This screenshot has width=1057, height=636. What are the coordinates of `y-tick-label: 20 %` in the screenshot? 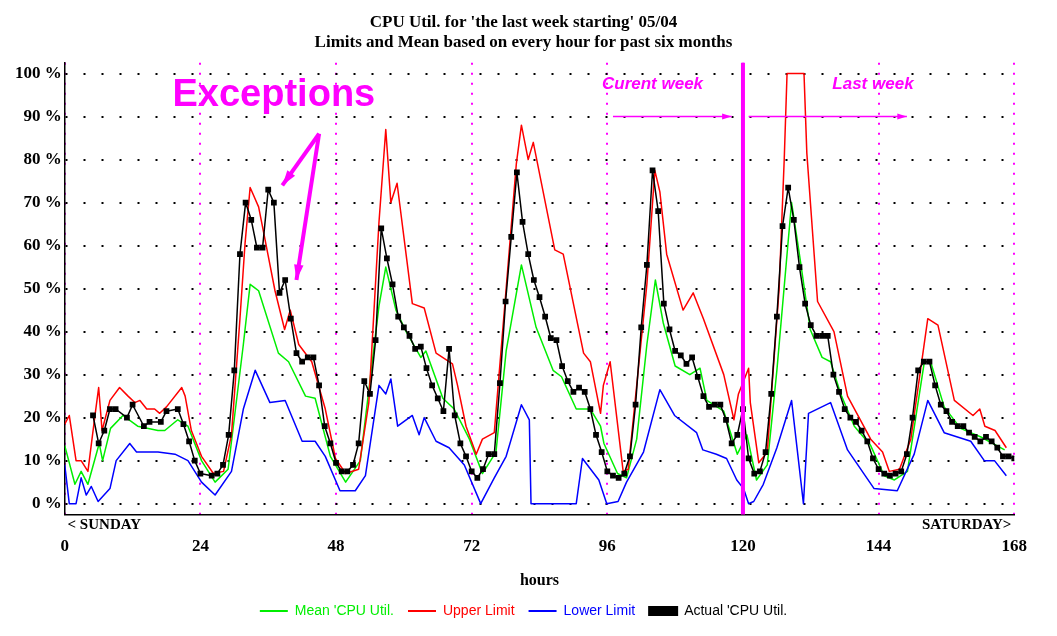 It's located at (42, 417).